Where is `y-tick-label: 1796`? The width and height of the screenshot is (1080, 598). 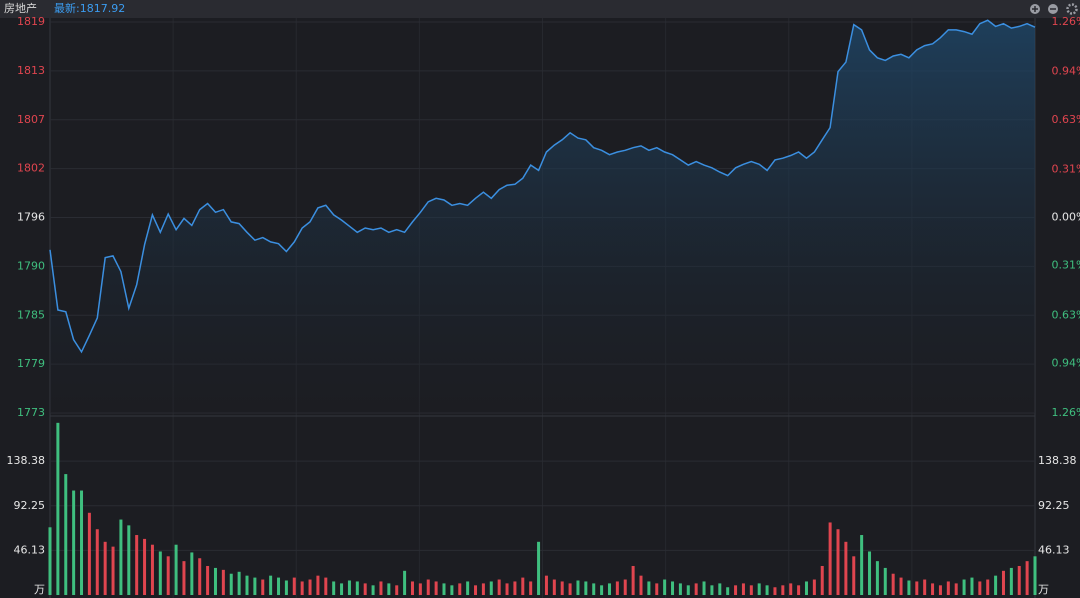 y-tick-label: 1796 is located at coordinates (31, 217).